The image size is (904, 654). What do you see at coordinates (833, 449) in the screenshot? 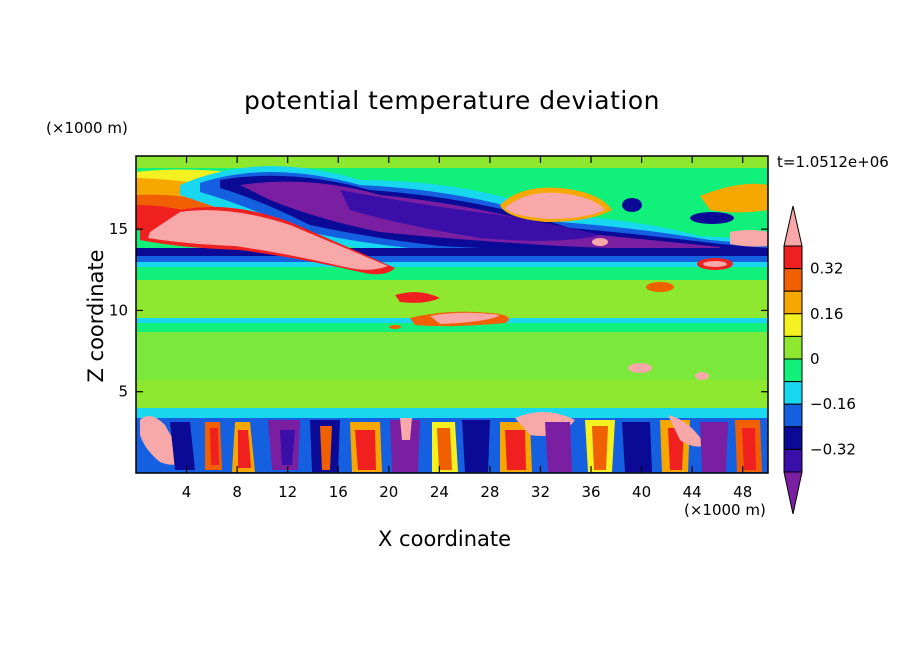
I see `colorbar-label: −0.32` at bounding box center [833, 449].